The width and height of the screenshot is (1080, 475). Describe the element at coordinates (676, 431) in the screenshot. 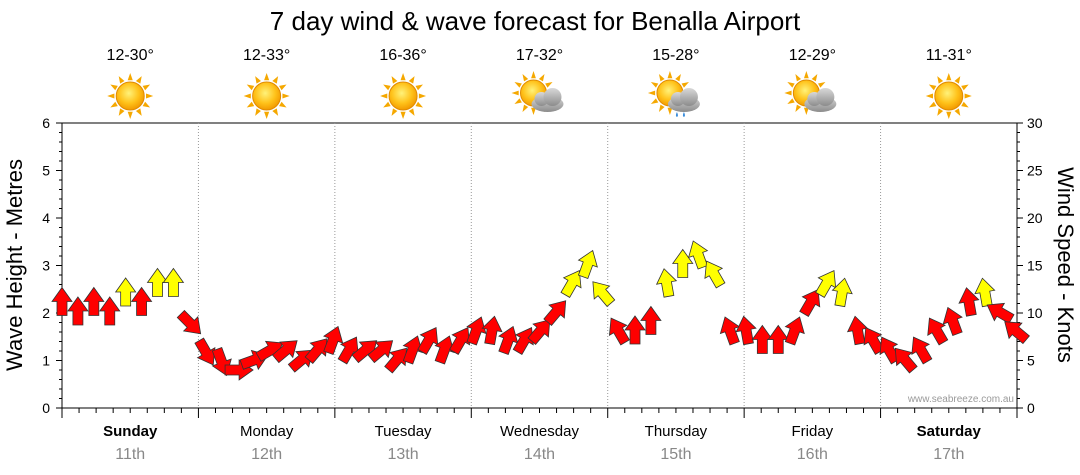

I see `x-day-label: Thursday` at that location.